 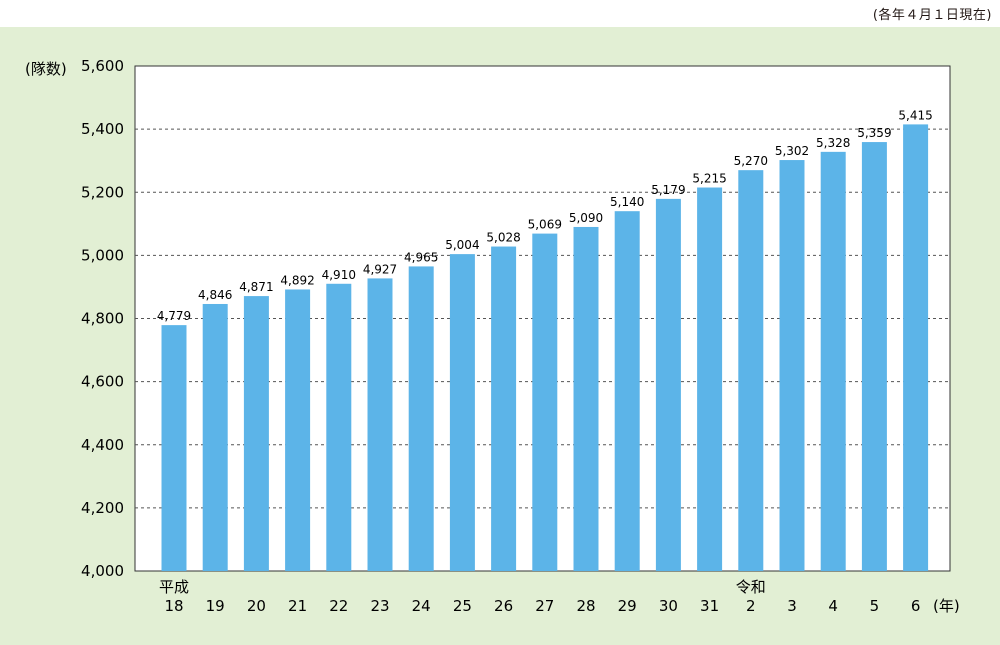 I want to click on bar-value-label: 5,028, so click(x=503, y=238).